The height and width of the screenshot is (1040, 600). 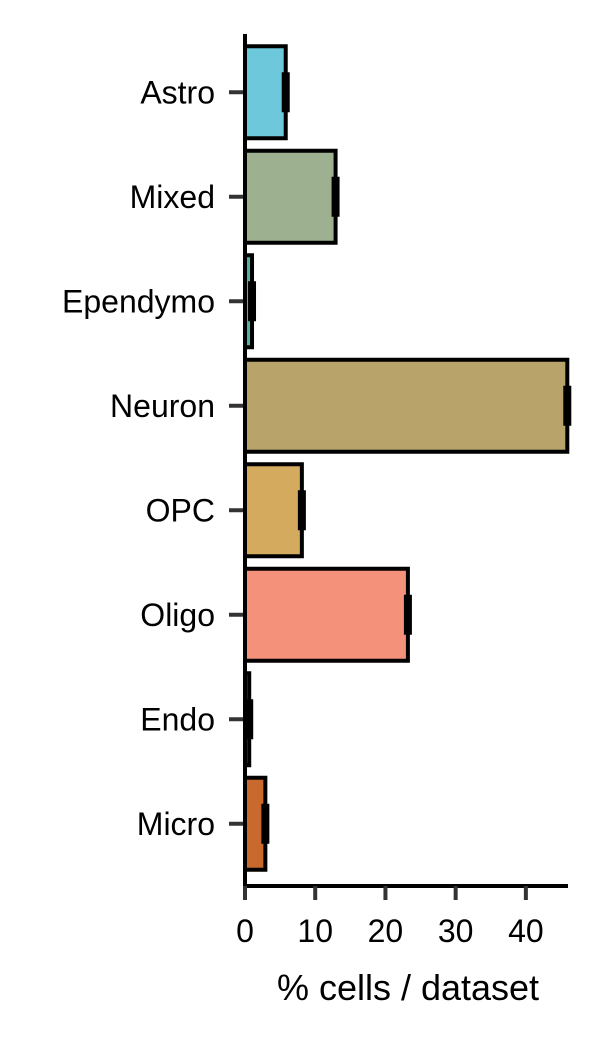 What do you see at coordinates (177, 615) in the screenshot?
I see `y-tick-label-oligo: Oligo` at bounding box center [177, 615].